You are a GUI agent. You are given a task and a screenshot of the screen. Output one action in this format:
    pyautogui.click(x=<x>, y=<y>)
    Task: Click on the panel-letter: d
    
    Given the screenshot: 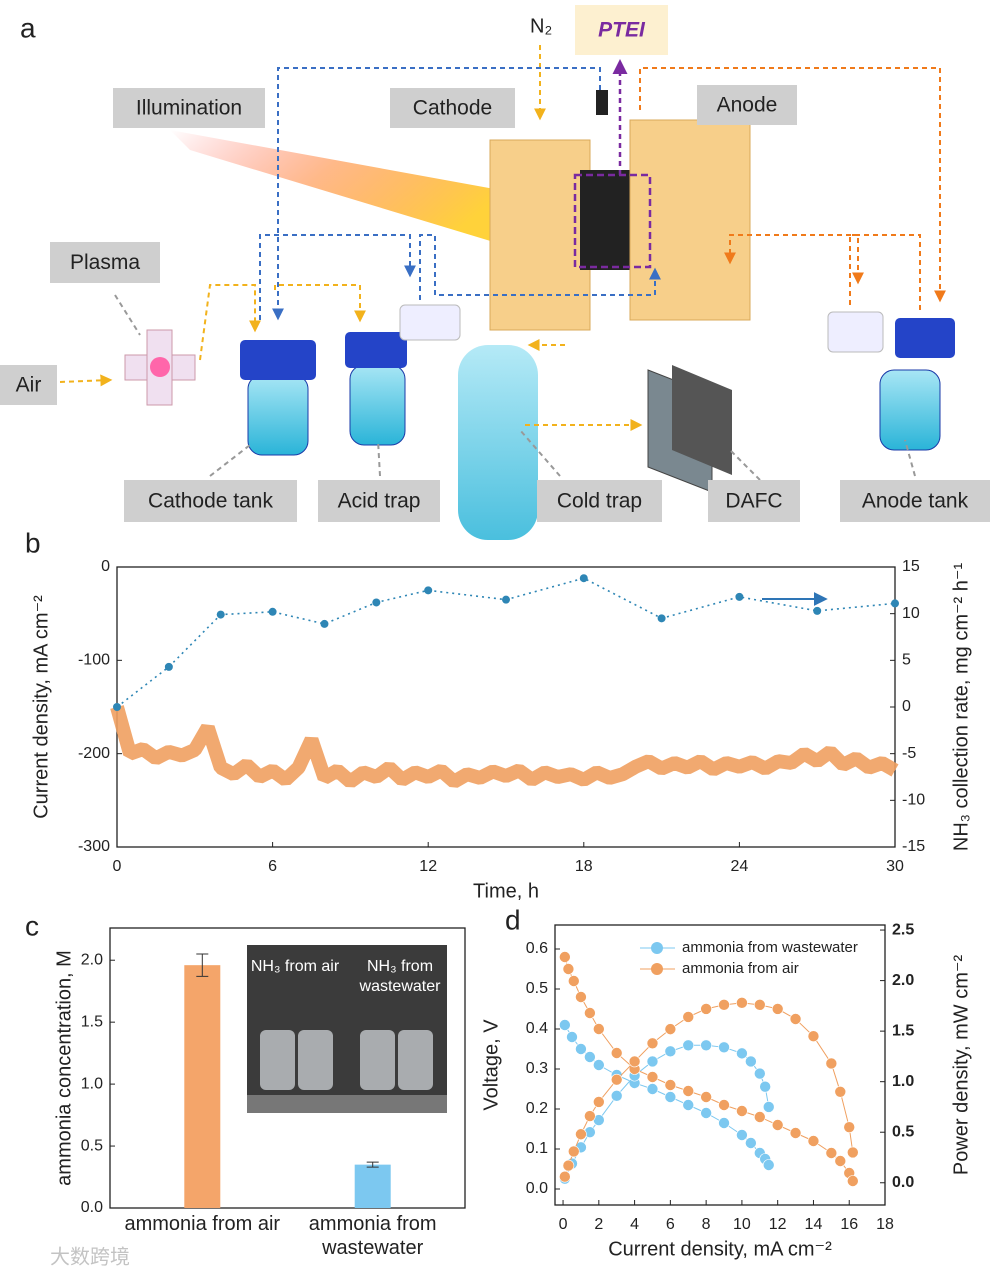 What is the action you would take?
    pyautogui.click(x=513, y=919)
    